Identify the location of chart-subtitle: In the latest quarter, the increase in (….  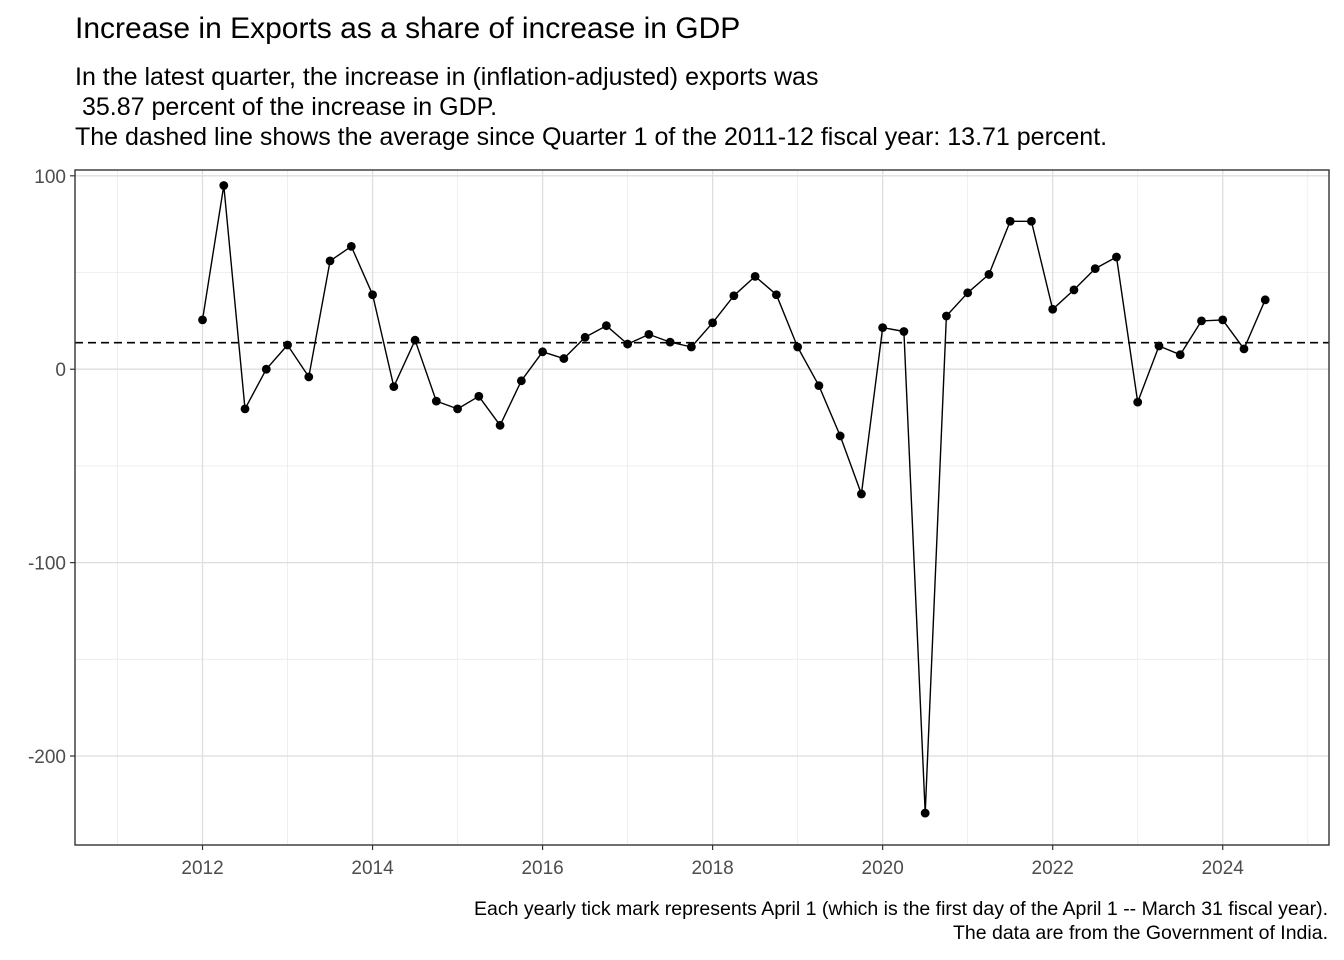
(591, 107).